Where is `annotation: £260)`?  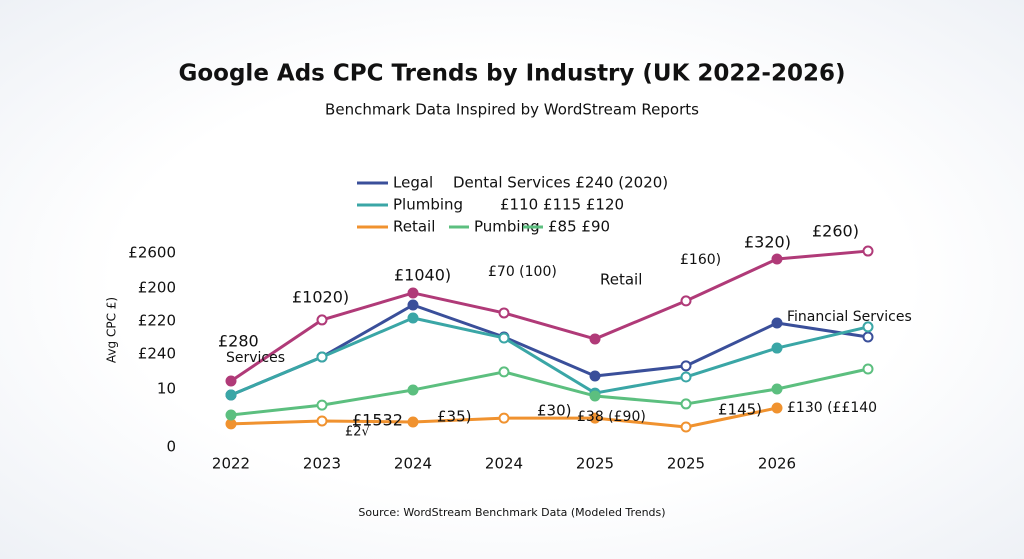
annotation: £260) is located at coordinates (835, 231).